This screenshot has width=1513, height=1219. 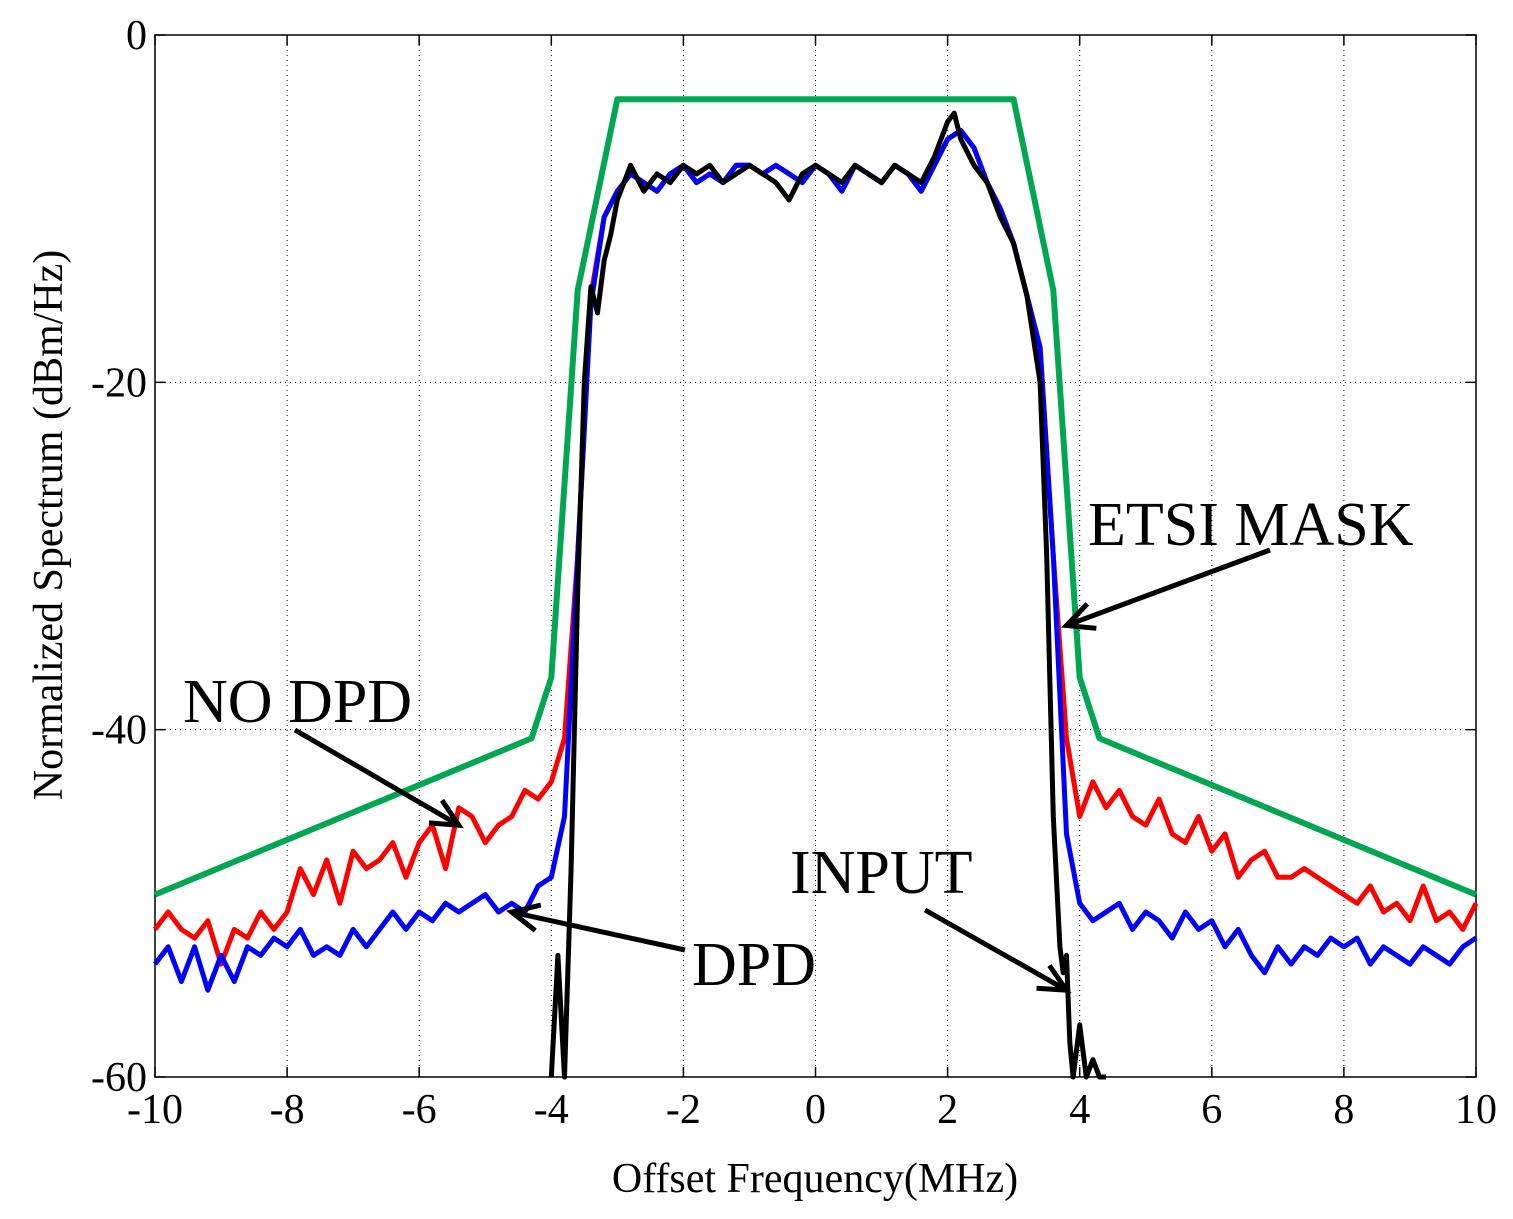 I want to click on x-tick-label: -2, so click(x=683, y=1110).